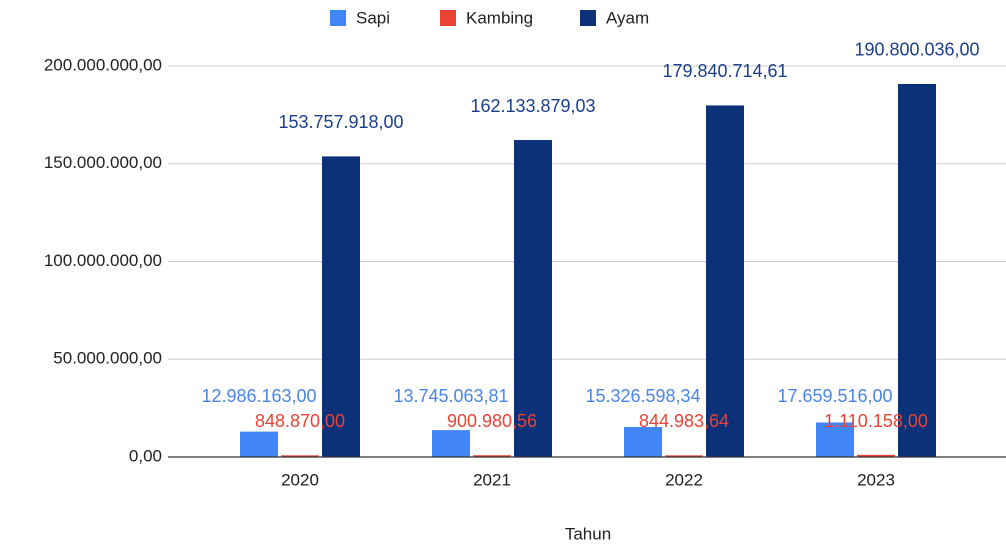 This screenshot has width=1006, height=547. What do you see at coordinates (103, 64) in the screenshot?
I see `y-tick-label: 200.000.000,00` at bounding box center [103, 64].